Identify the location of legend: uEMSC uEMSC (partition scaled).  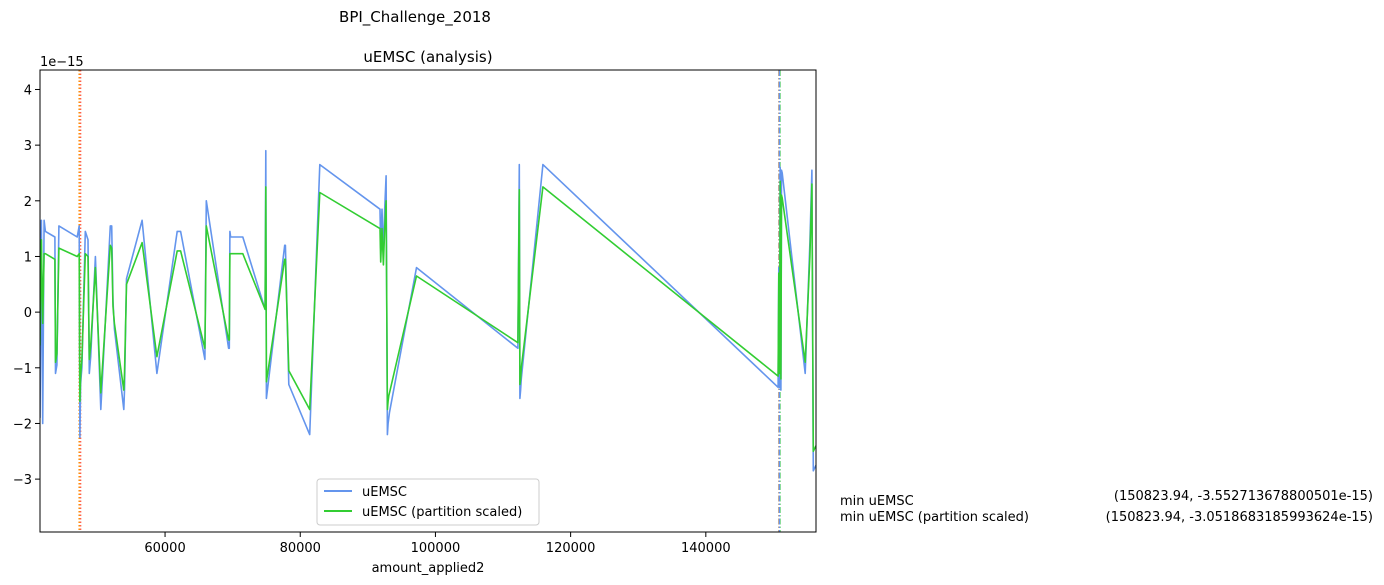
(428, 502).